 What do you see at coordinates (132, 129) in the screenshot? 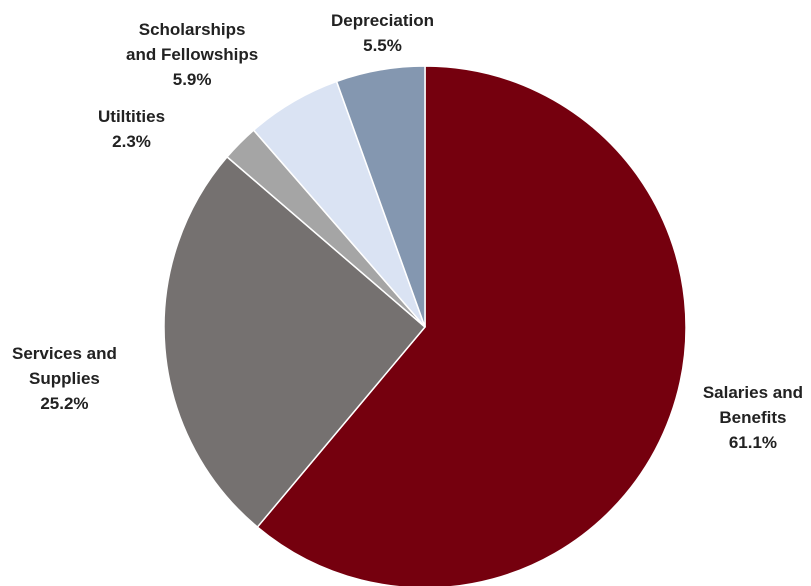
I see `label-utilities: Utiltities 2.3%` at bounding box center [132, 129].